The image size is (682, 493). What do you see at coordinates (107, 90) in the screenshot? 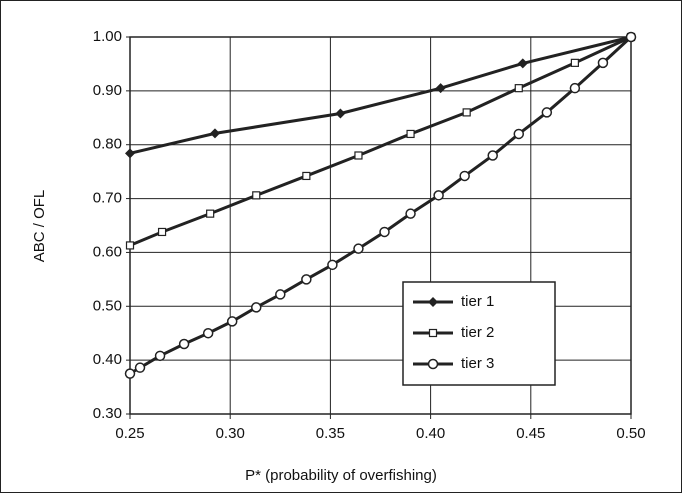
I see `y-tick-label: 0.90` at bounding box center [107, 90].